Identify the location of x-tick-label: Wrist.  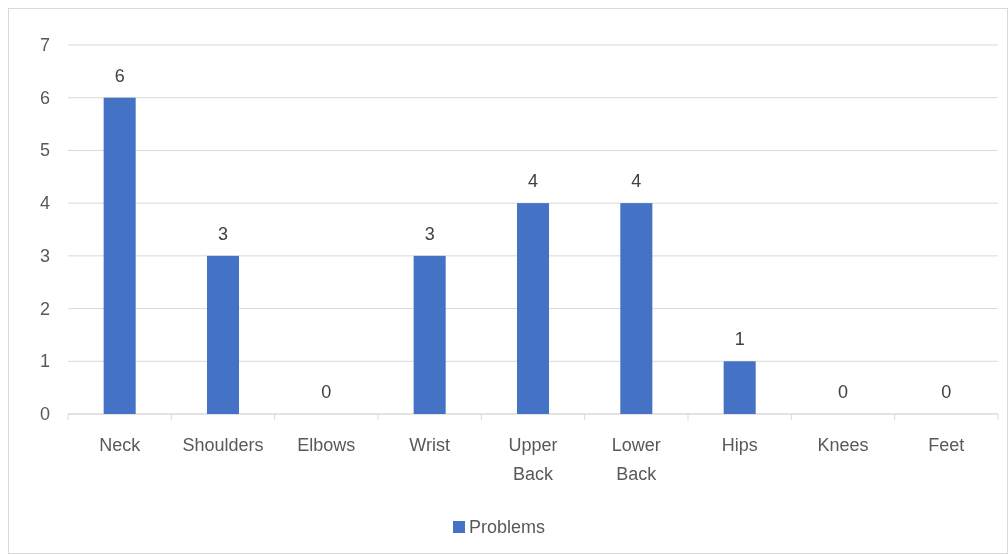
(429, 445).